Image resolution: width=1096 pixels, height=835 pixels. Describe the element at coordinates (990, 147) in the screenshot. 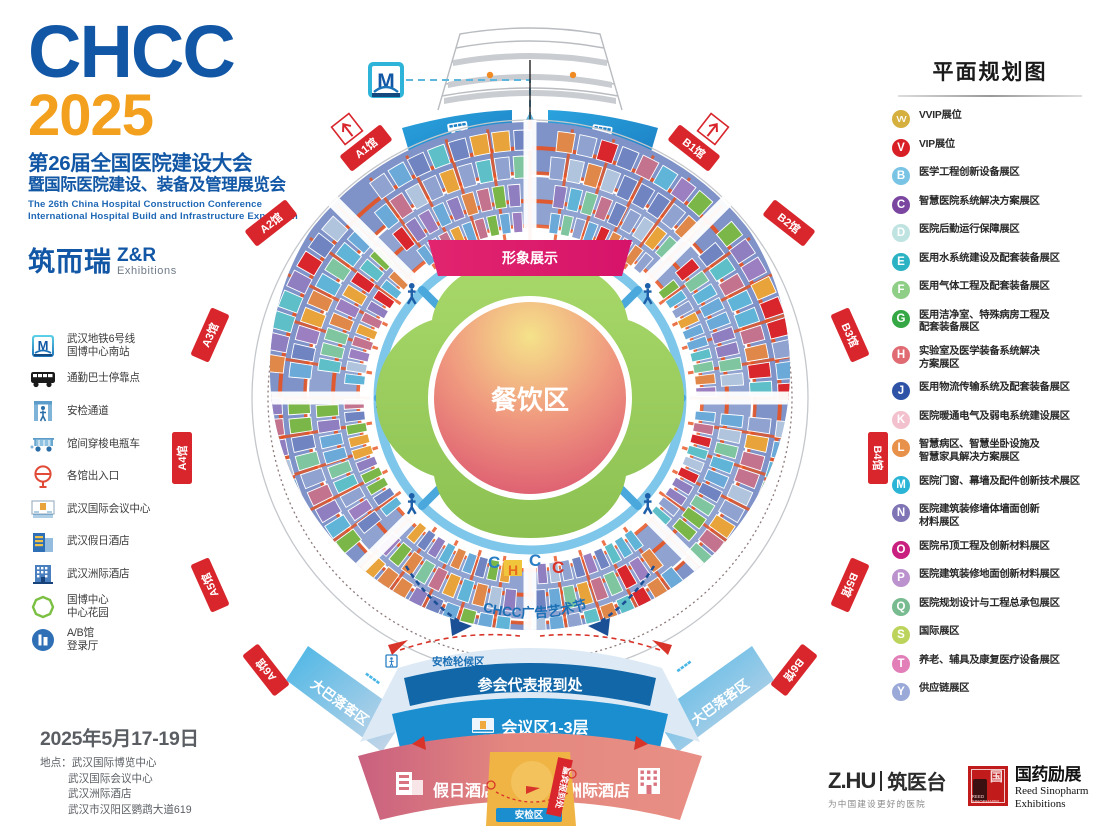

I see `legend-zone-v: V VIP展位` at that location.